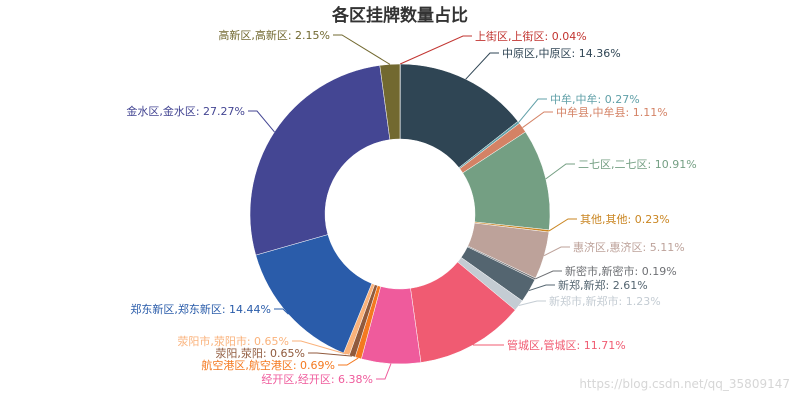  I want to click on slice-label-14: 荥阳市,荥阳市: 0.65%, so click(233, 341).